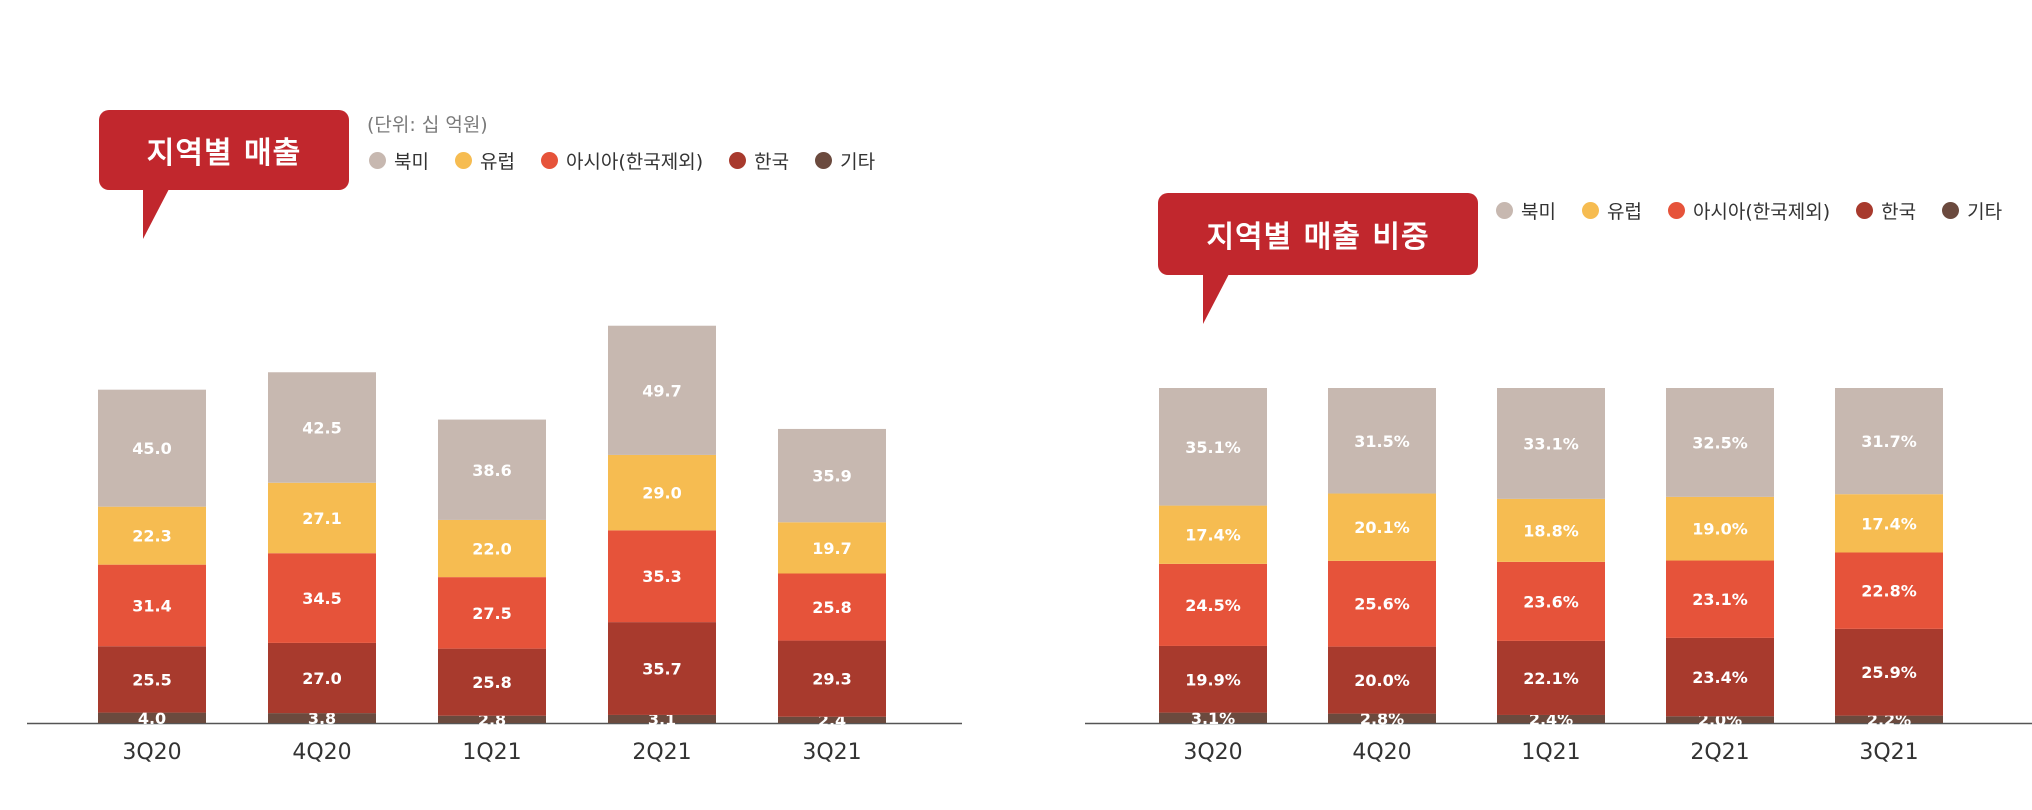 The height and width of the screenshot is (810, 2032). Describe the element at coordinates (492, 719) in the screenshot. I see `bar-segment-other-1Q21` at that location.